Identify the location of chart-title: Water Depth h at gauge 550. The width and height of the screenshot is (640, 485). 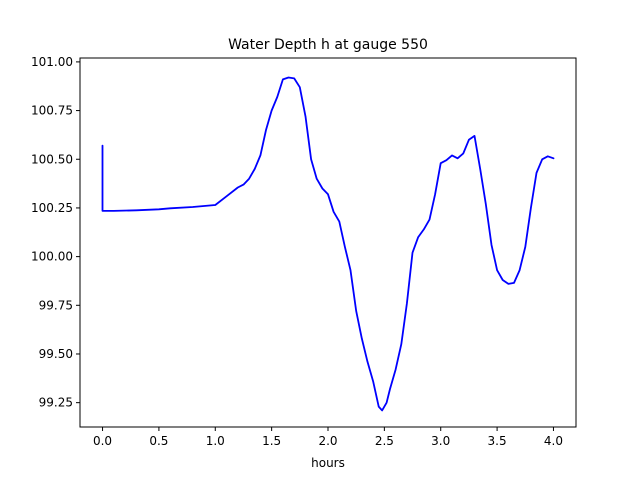
(328, 45).